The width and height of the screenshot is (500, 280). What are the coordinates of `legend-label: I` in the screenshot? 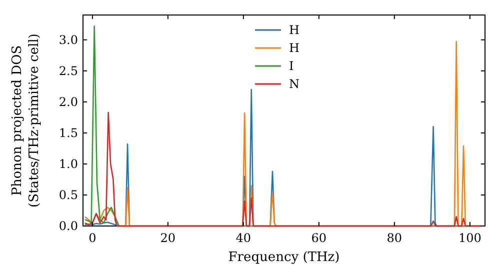 It's located at (291, 66).